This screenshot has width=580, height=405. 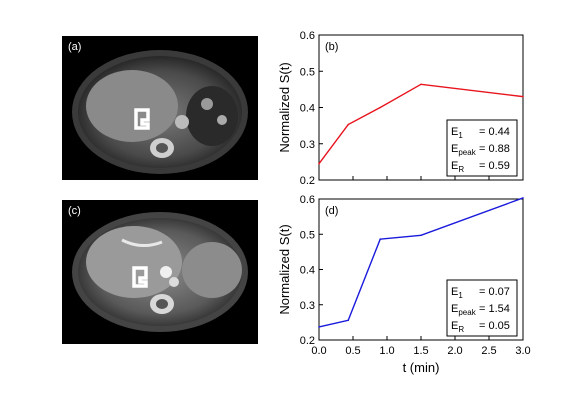 I want to click on chart-0-annotation-line: E1, so click(x=457, y=133).